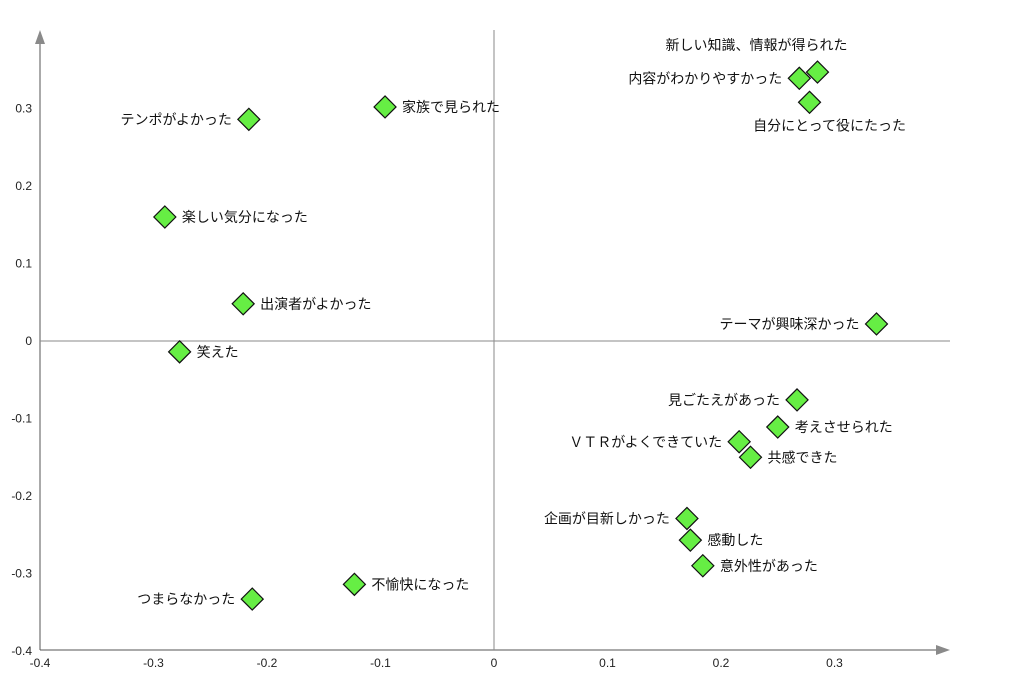 The width and height of the screenshot is (1024, 681). I want to click on data-point: 新しい知識、情報が得られた, so click(756, 60).